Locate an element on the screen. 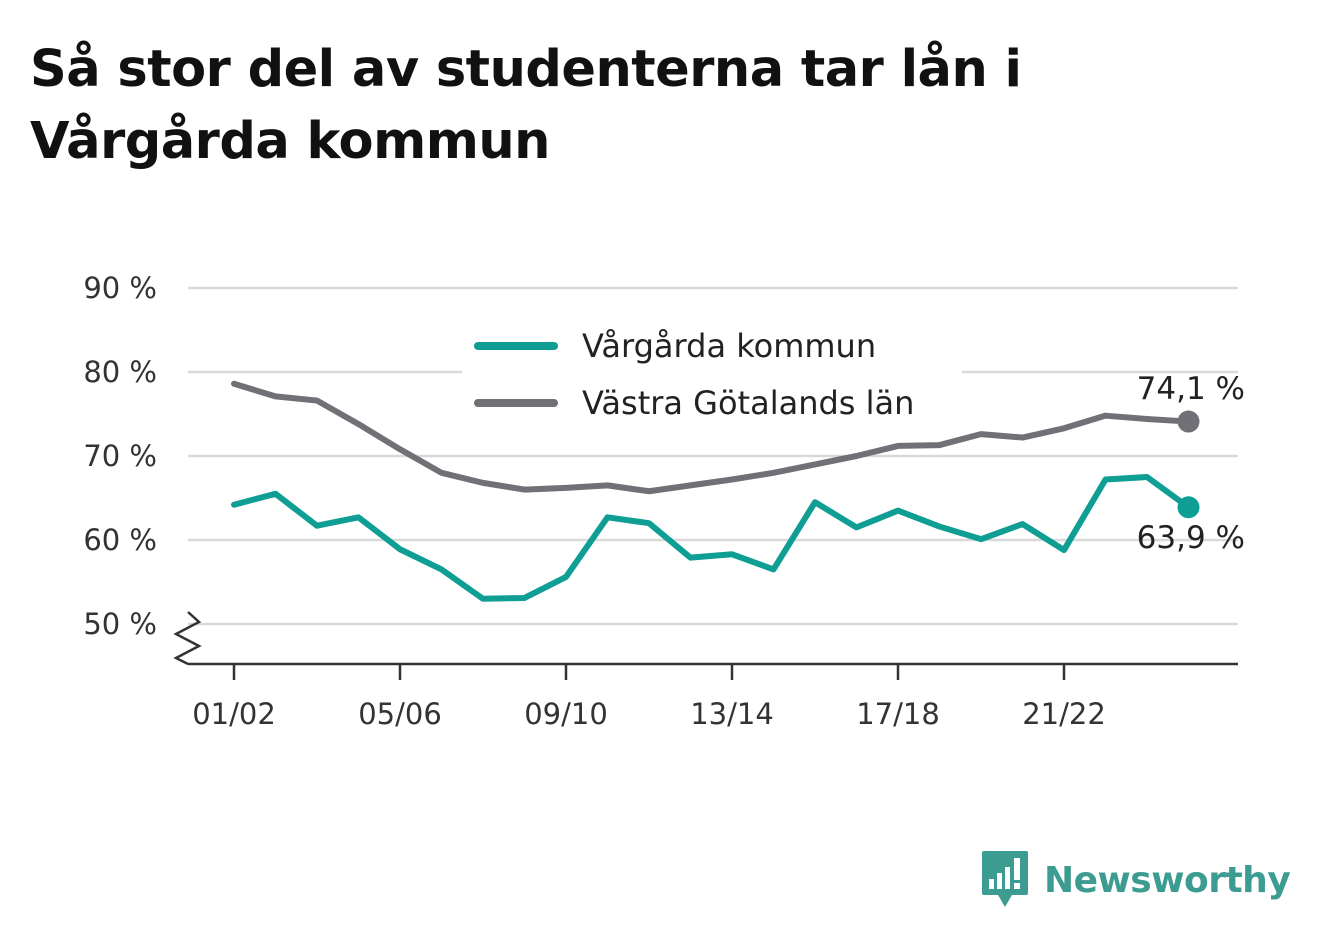 This screenshot has height=939, width=1322. legend-label: Vårgårda kommun is located at coordinates (729, 346).